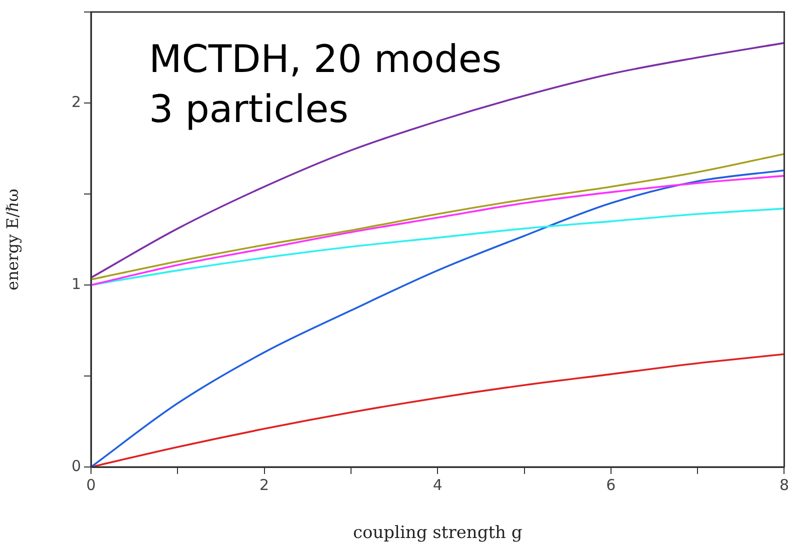 This screenshot has height=548, width=792. I want to click on x-tick-label: 2, so click(265, 485).